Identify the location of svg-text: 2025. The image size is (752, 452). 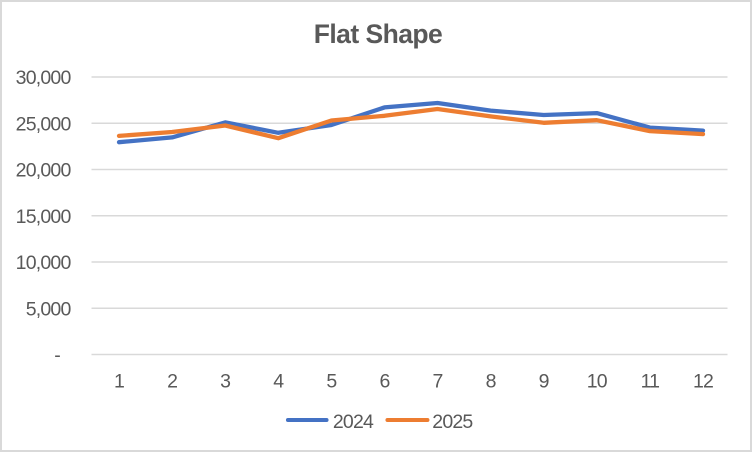
(452, 422).